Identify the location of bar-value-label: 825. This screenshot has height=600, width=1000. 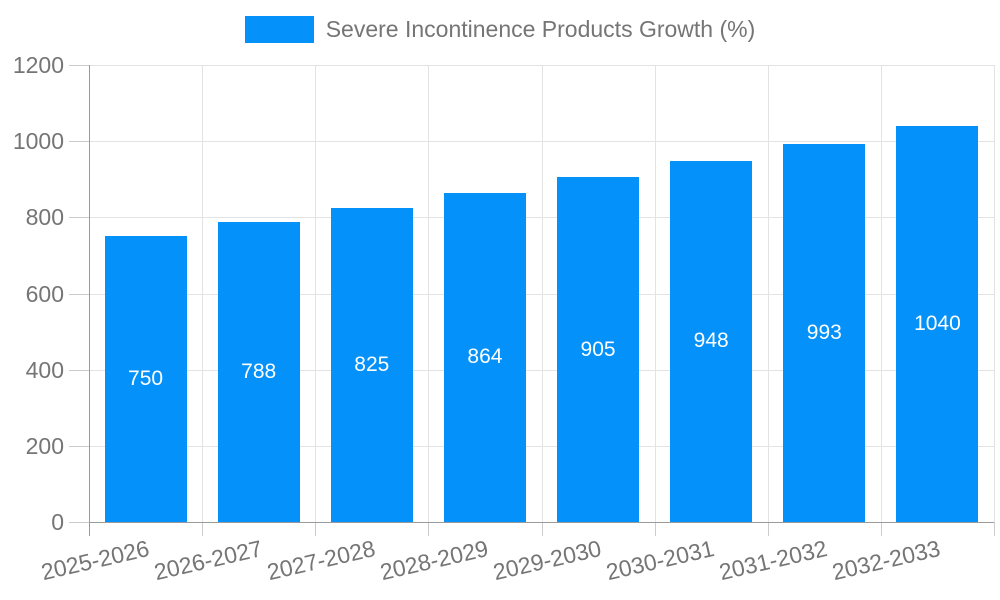
(372, 364).